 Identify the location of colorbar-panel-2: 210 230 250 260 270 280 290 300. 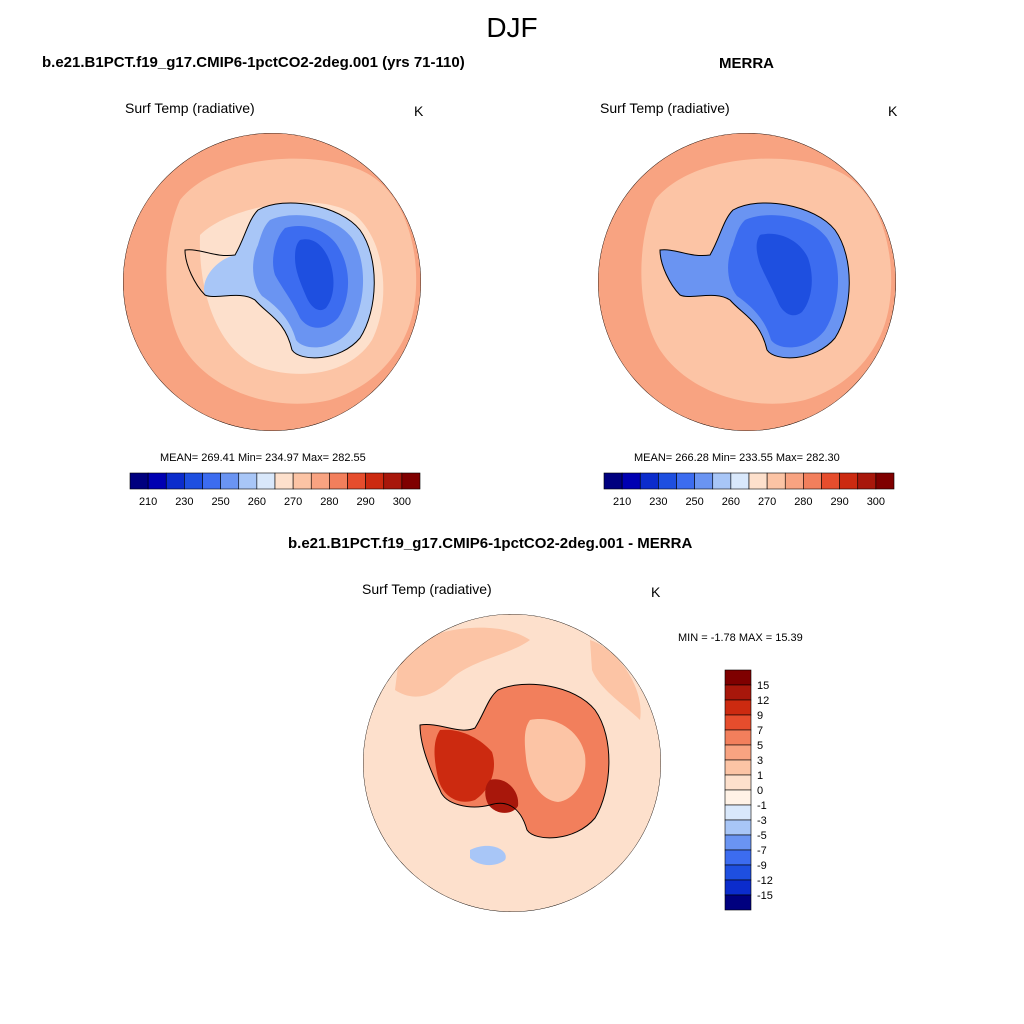
(749, 490).